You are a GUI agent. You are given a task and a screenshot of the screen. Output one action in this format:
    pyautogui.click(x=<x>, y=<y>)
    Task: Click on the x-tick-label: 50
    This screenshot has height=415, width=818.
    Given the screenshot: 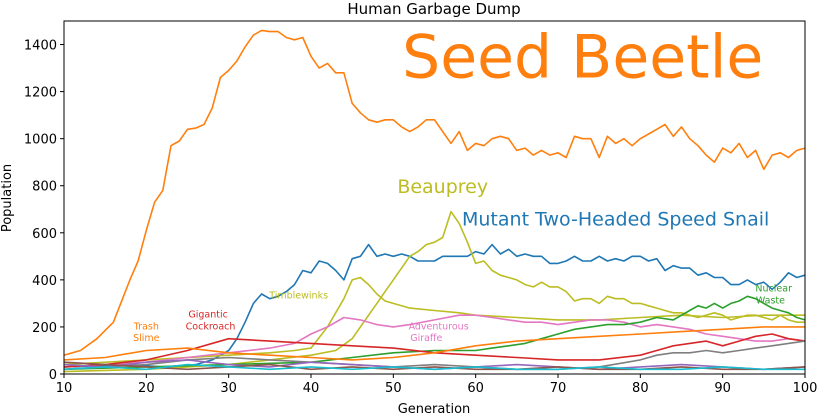 What is the action you would take?
    pyautogui.click(x=393, y=388)
    